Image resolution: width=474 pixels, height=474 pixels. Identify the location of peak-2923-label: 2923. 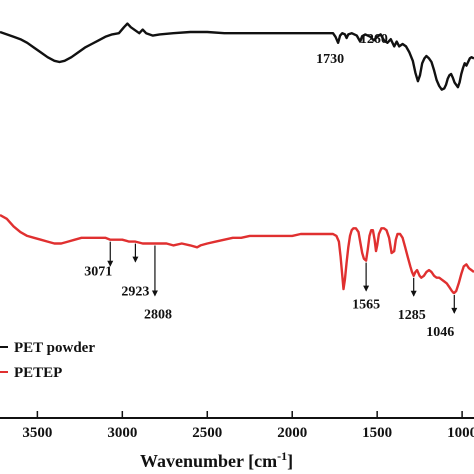
(135, 292).